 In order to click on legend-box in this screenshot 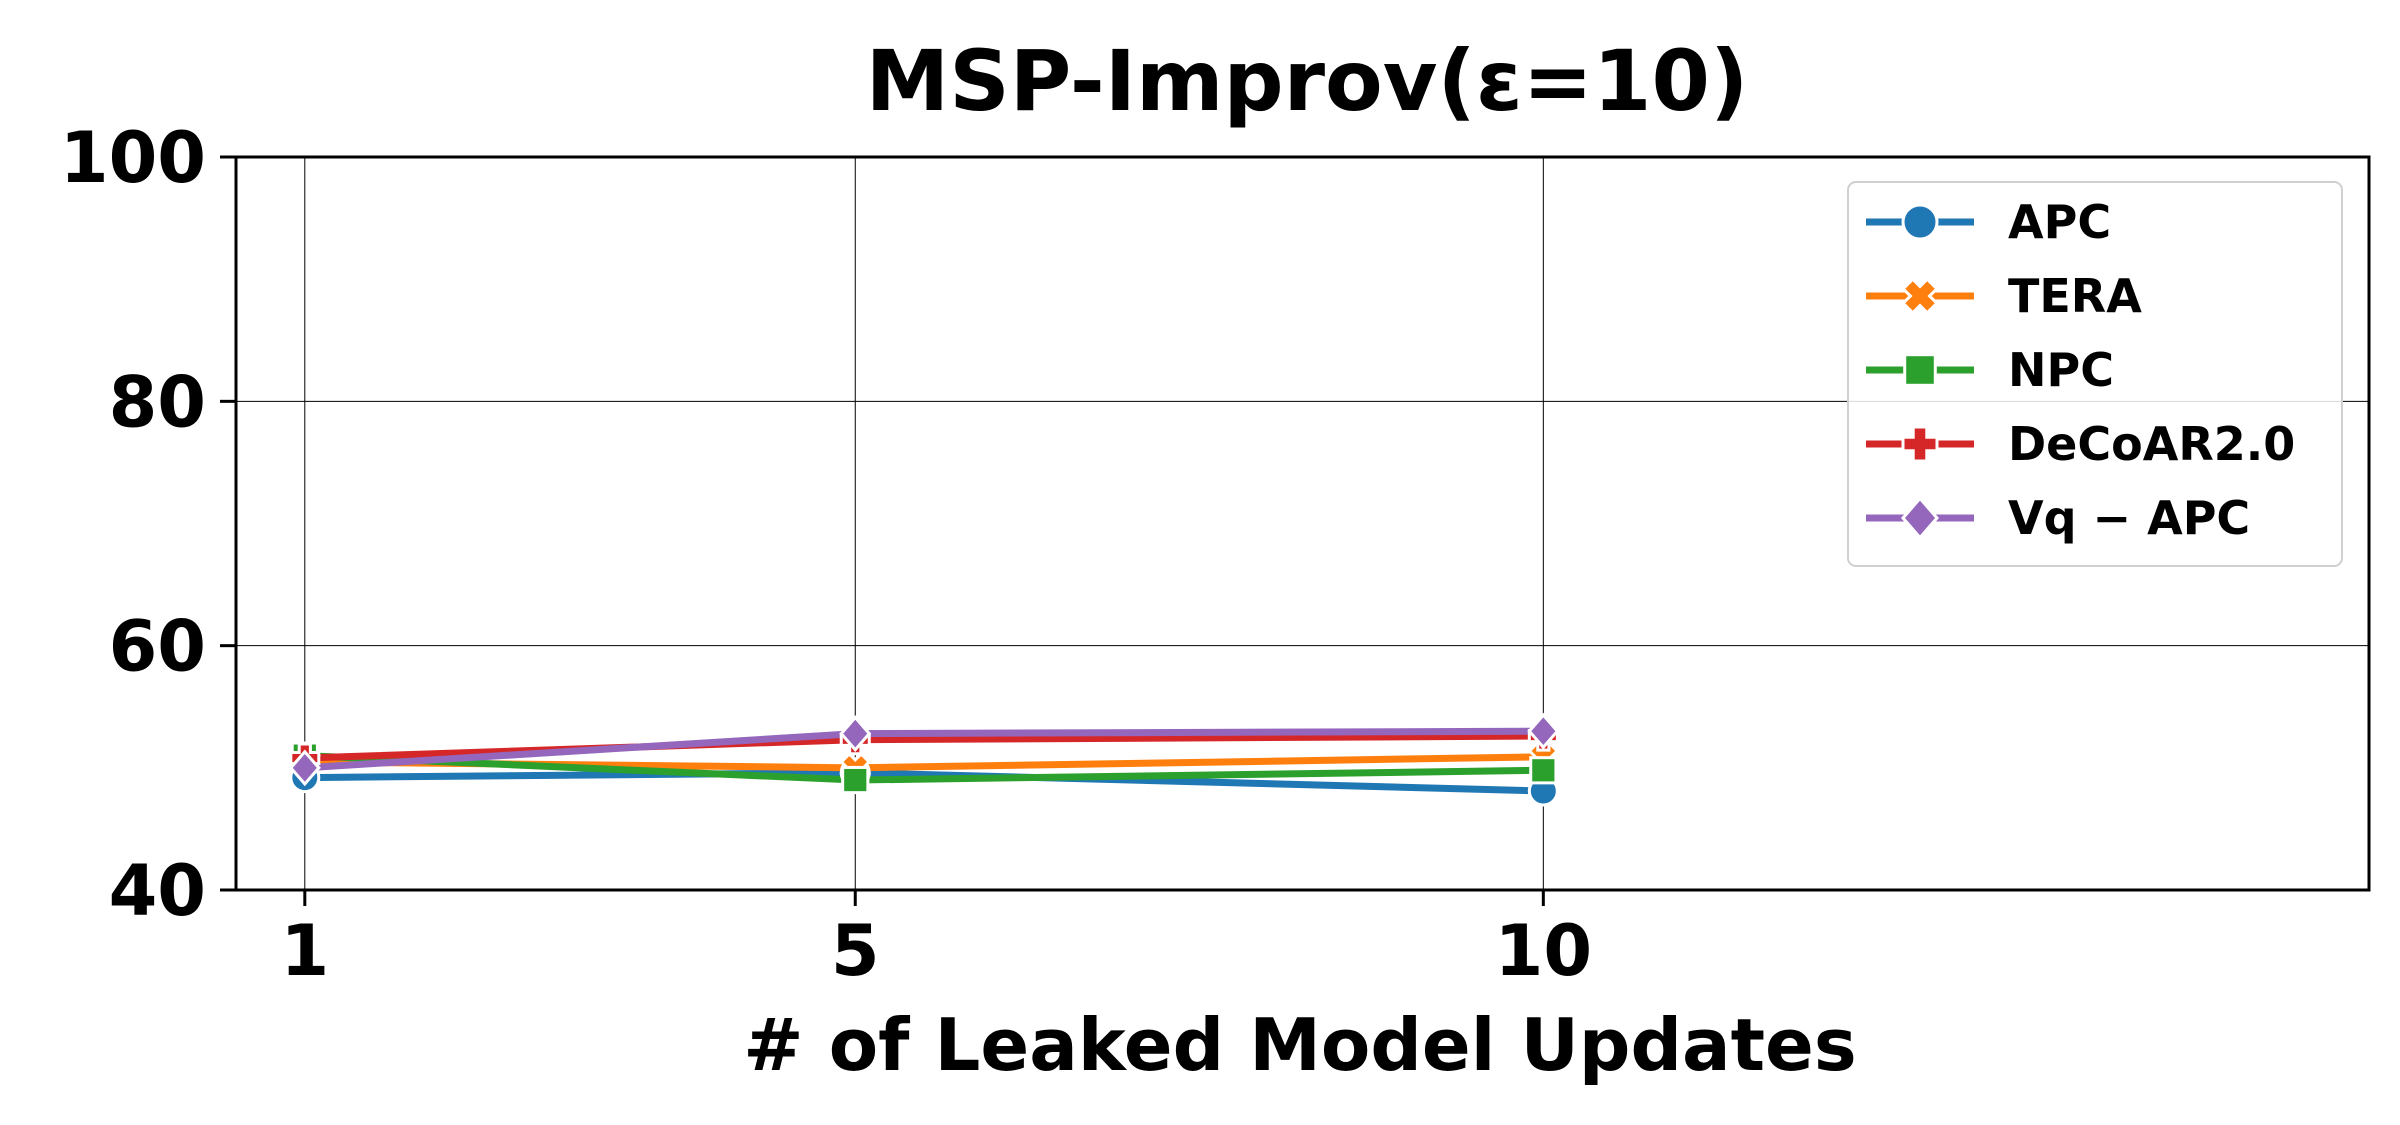, I will do `click(2095, 374)`.